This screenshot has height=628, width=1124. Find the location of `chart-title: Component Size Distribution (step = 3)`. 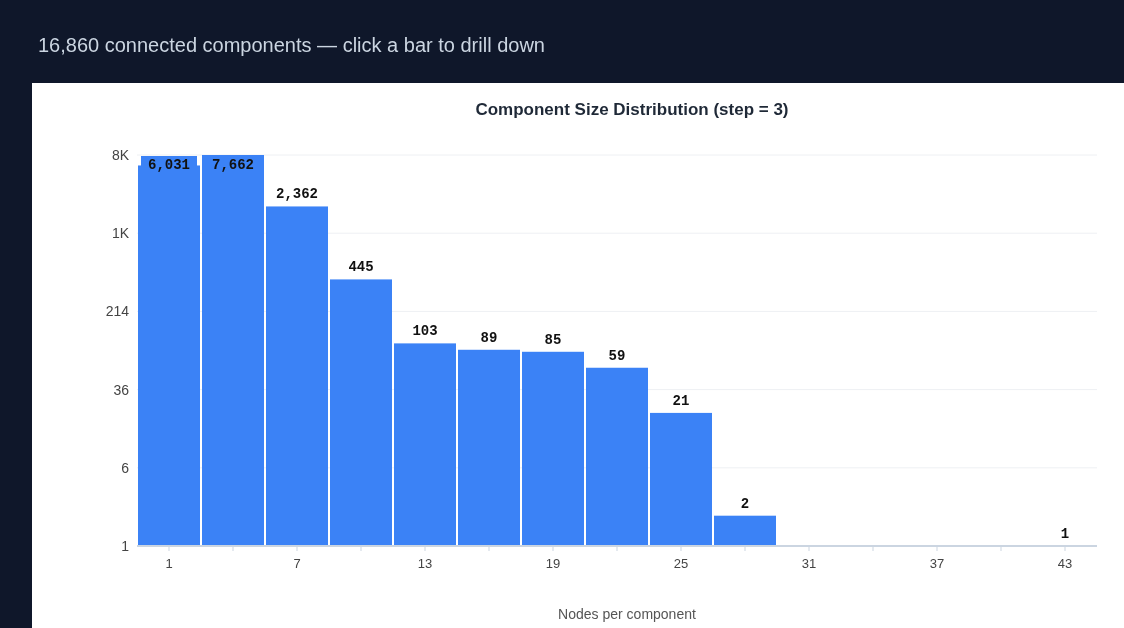

chart-title: Component Size Distribution (step = 3) is located at coordinates (632, 109).